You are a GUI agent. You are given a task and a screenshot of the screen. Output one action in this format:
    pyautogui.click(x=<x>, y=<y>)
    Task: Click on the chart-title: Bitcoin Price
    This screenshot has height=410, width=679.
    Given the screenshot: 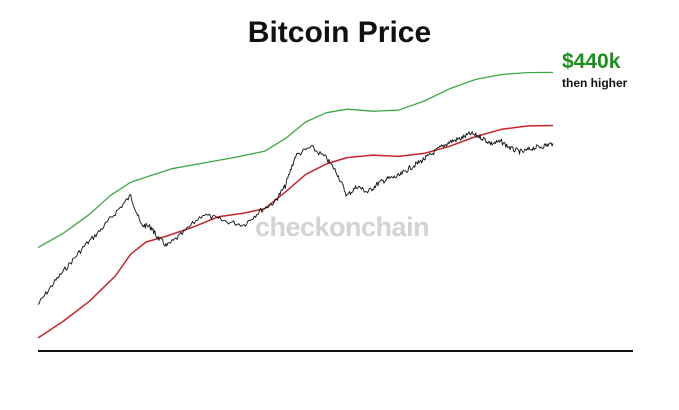 What is the action you would take?
    pyautogui.click(x=339, y=32)
    